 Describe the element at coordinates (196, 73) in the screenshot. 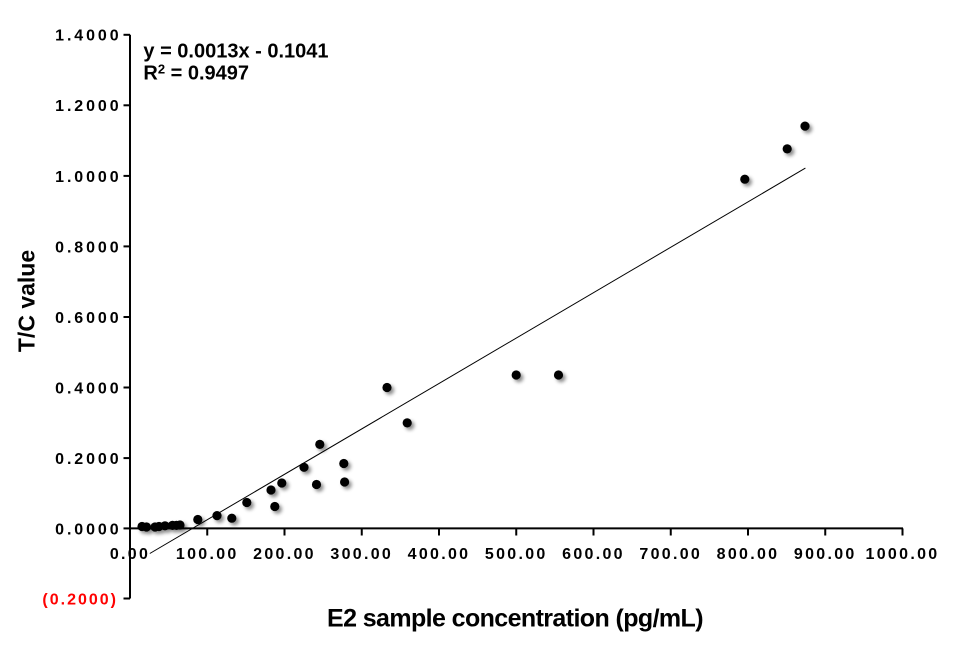

I see `svg-text: R2 = 0.9497` at that location.